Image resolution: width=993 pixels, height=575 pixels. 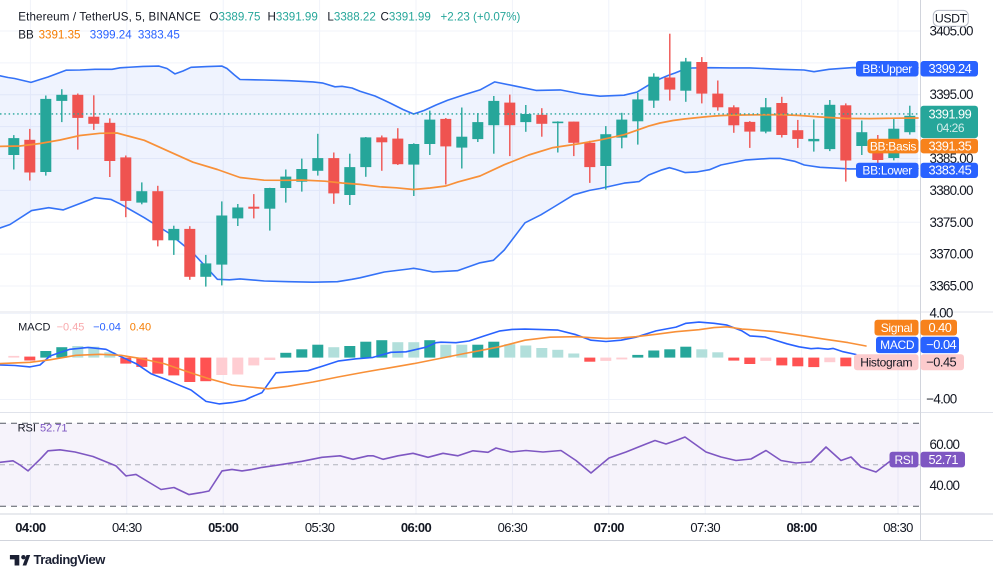 I want to click on svg-text: 3365.00, so click(x=951, y=286).